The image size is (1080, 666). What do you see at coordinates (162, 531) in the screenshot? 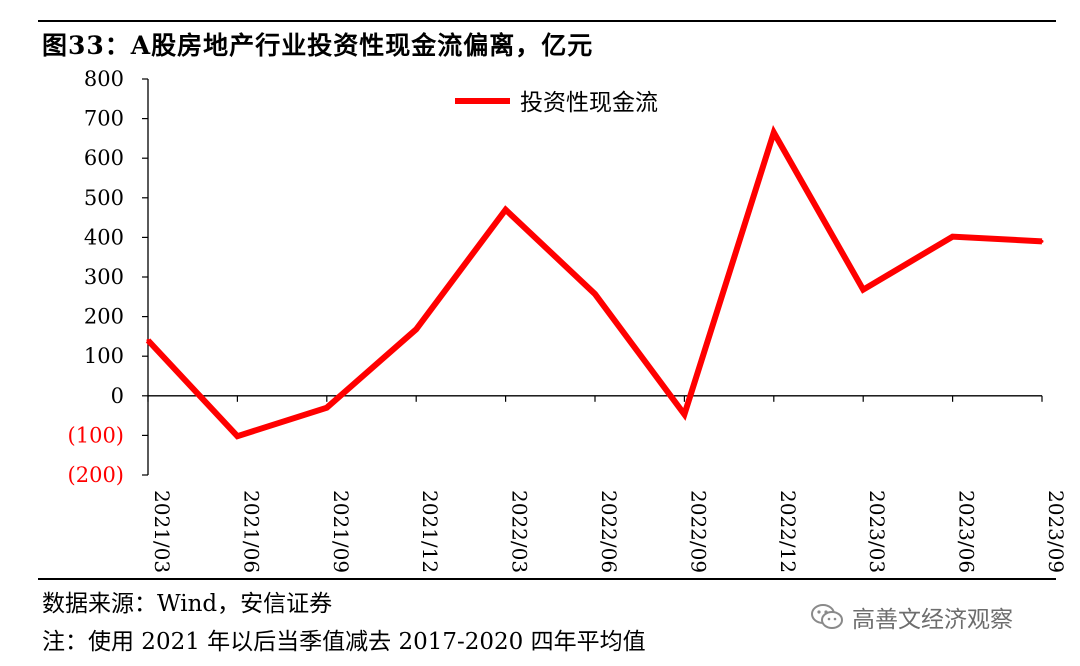
I see `x-tick-label: 2021/03` at bounding box center [162, 531].